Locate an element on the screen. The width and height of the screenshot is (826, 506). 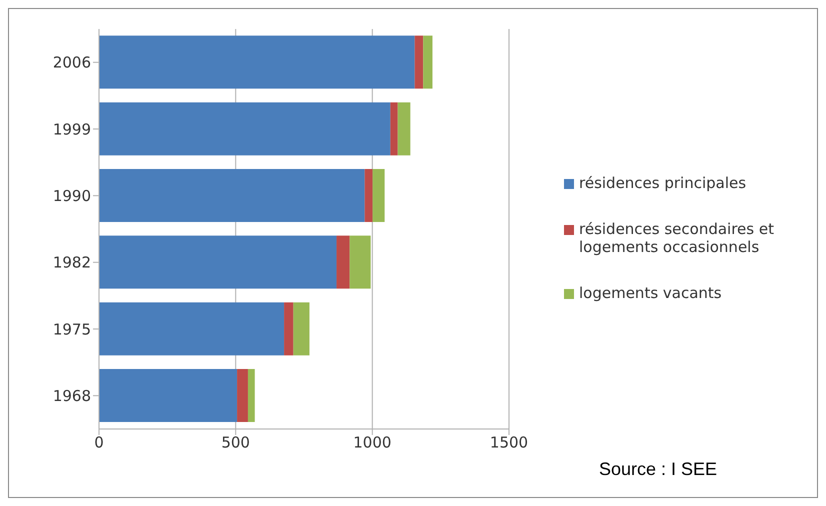
legend-label: résidences secondaires et logements occasionnels is located at coordinates (677, 238).